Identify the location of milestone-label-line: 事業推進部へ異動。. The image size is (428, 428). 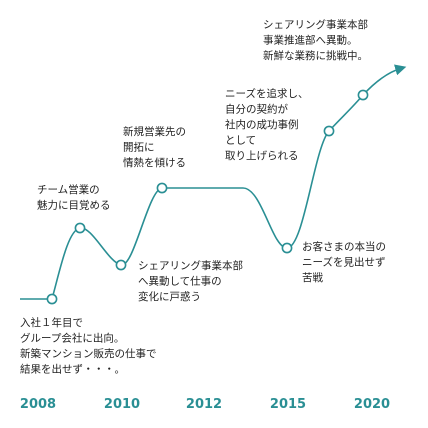
(310, 40).